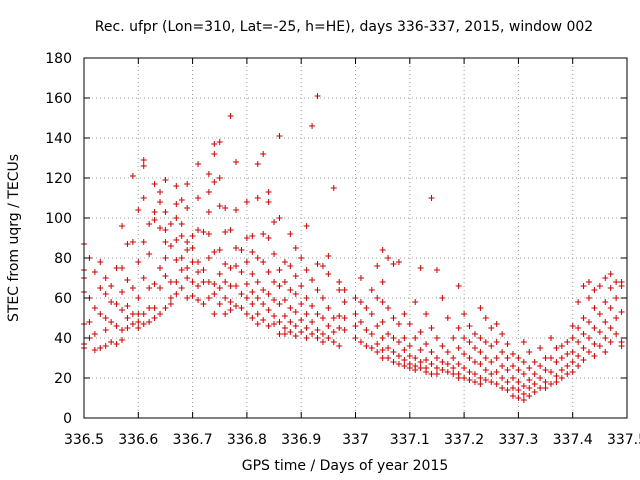  Describe the element at coordinates (58, 59) in the screenshot. I see `y-tick-label: 180` at that location.